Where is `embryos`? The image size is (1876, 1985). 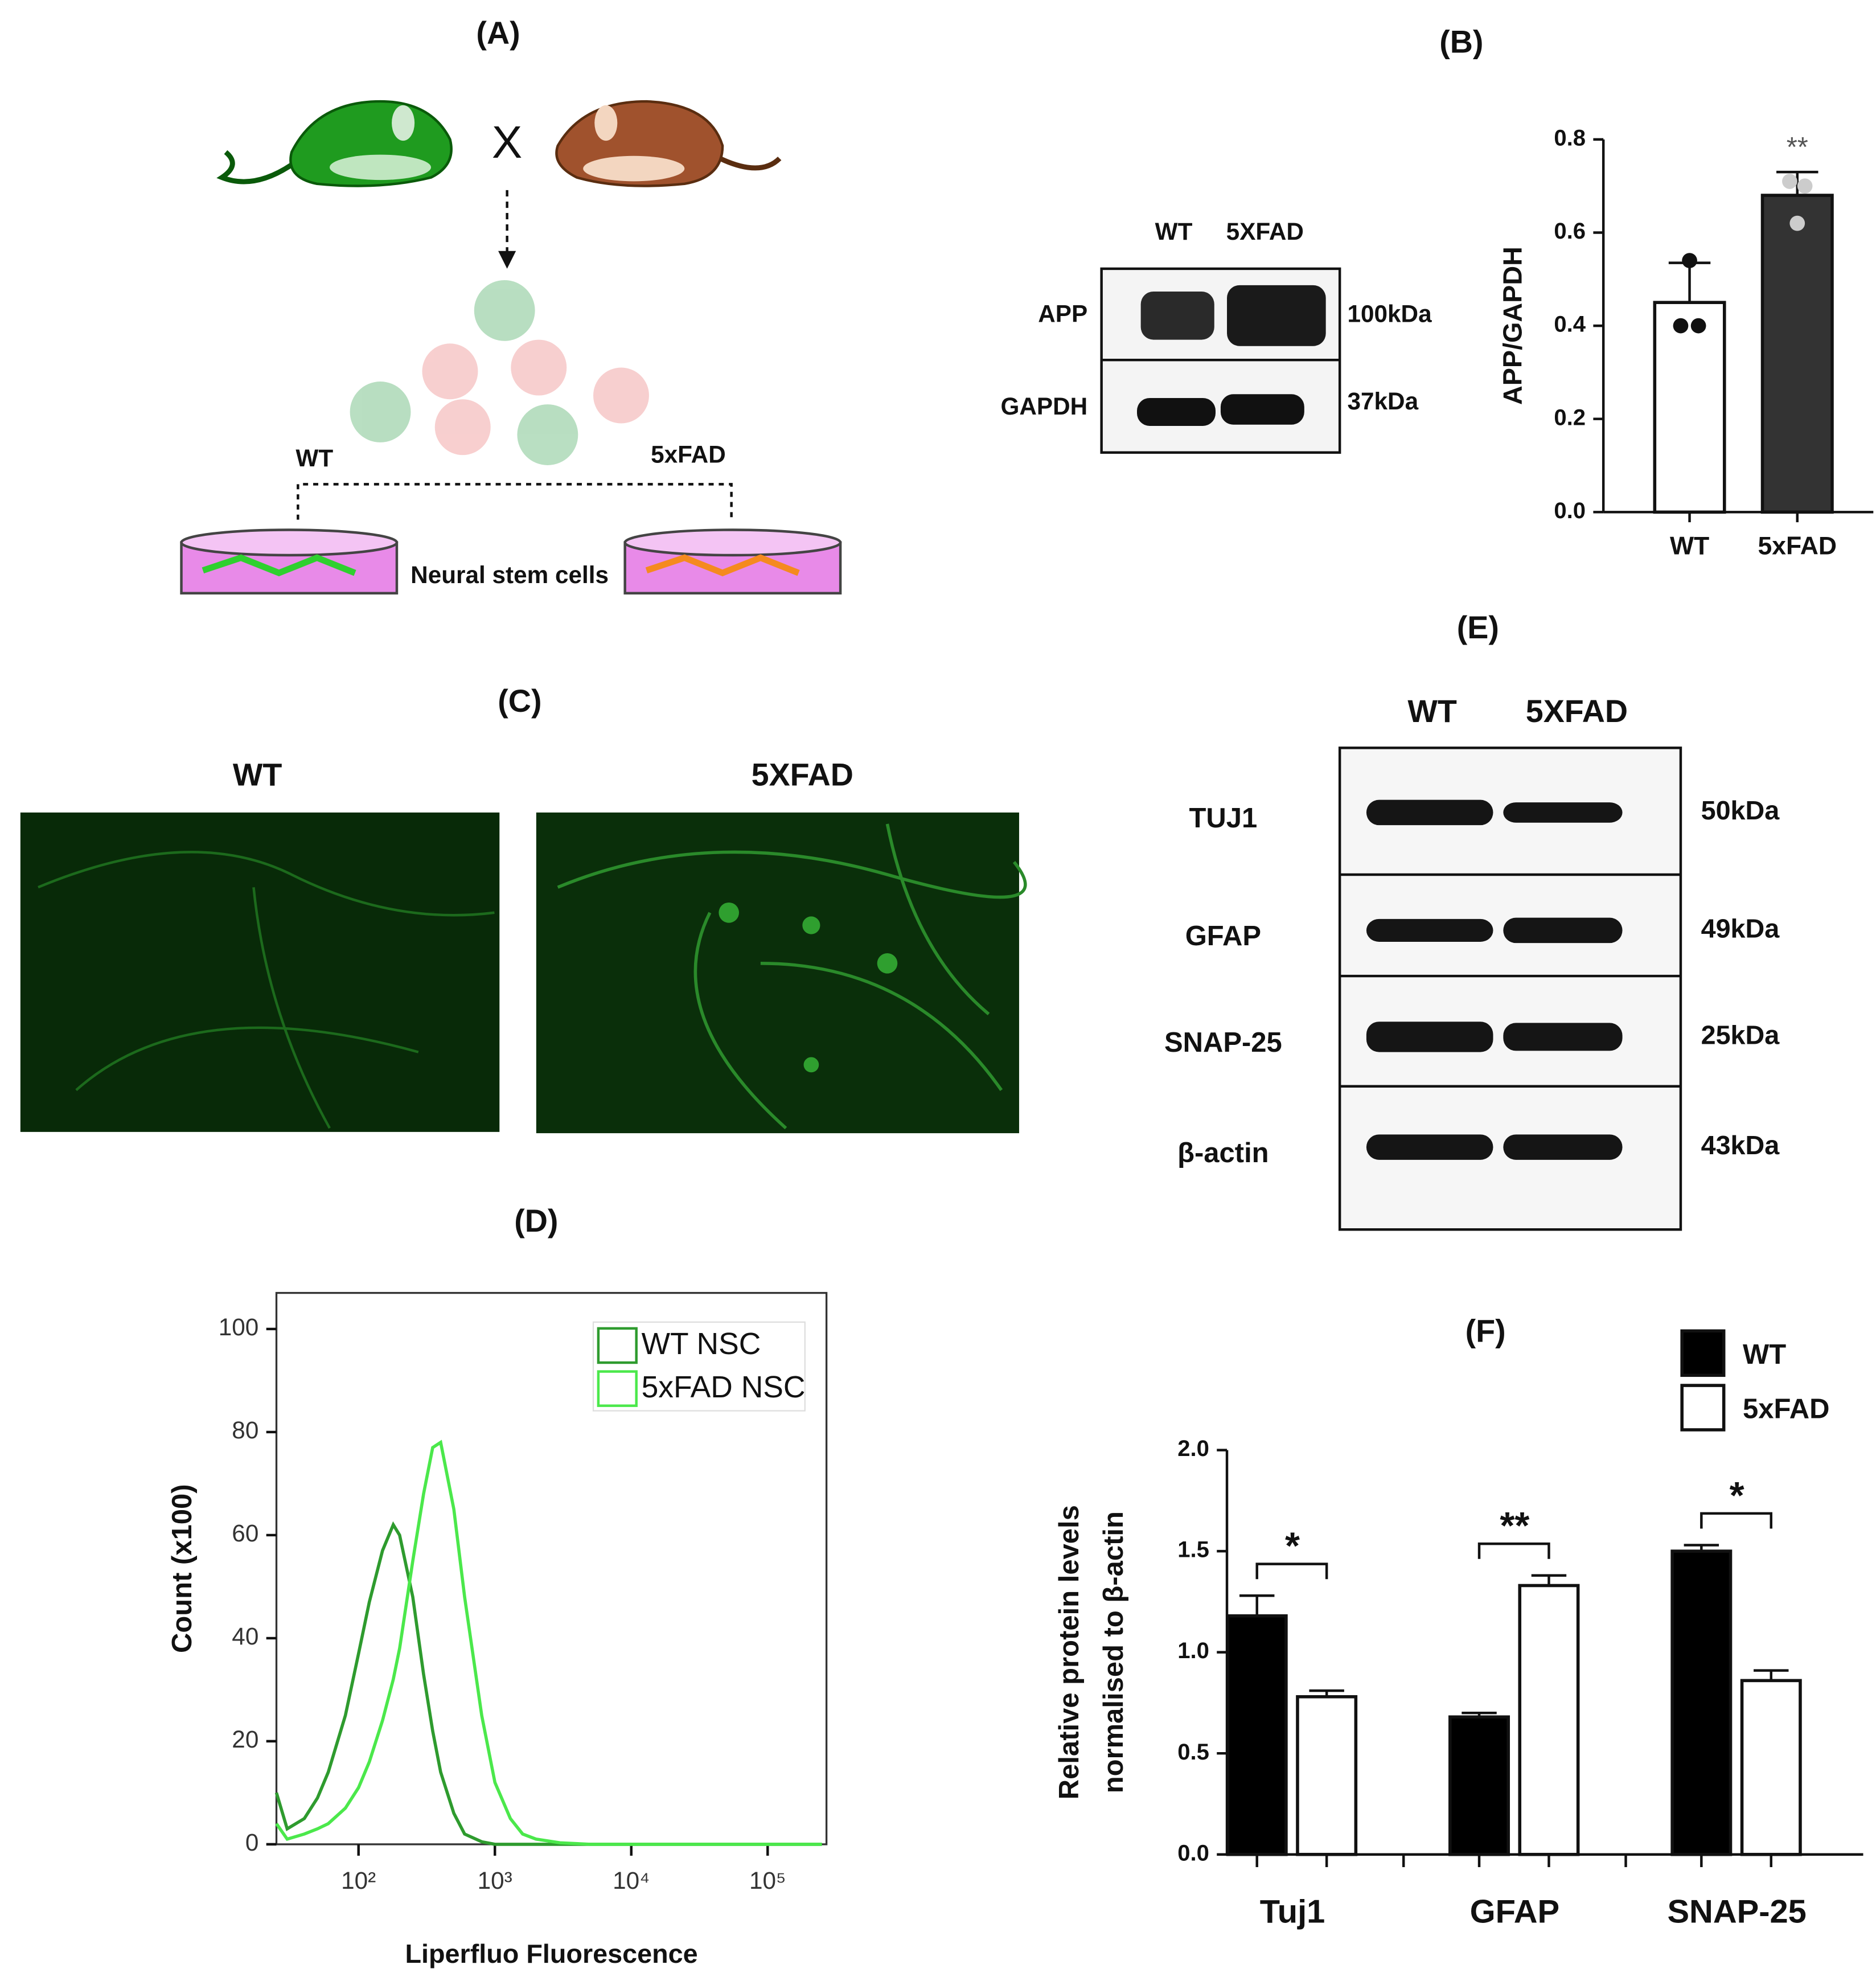 embryos is located at coordinates (499, 373).